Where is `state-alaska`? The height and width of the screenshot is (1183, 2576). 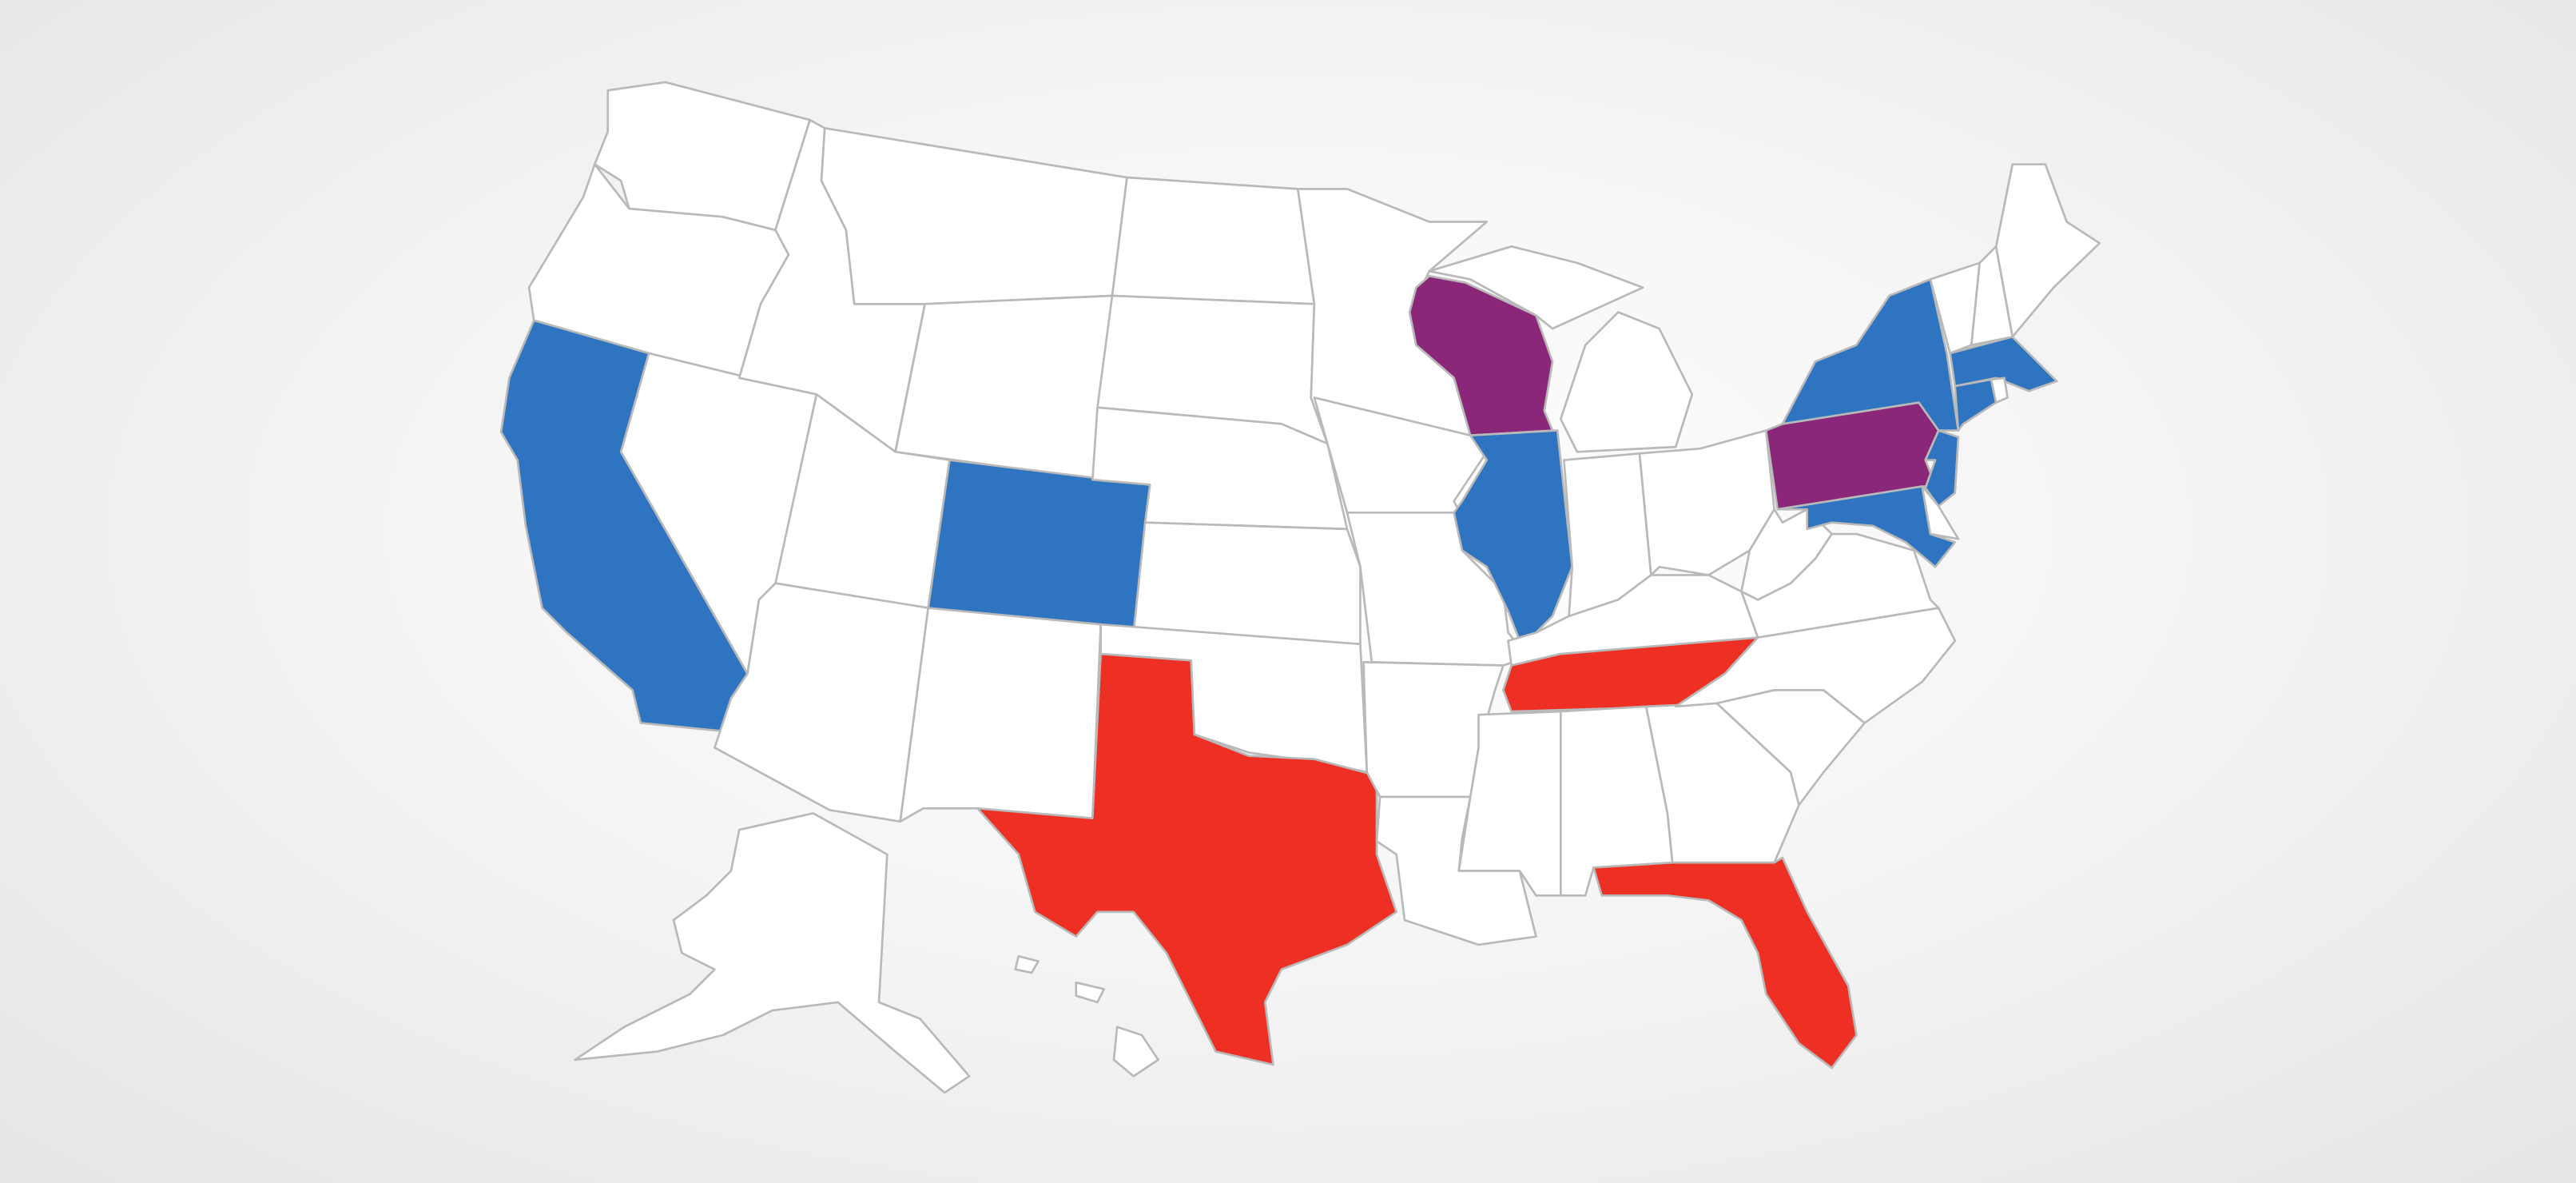
state-alaska is located at coordinates (772, 953).